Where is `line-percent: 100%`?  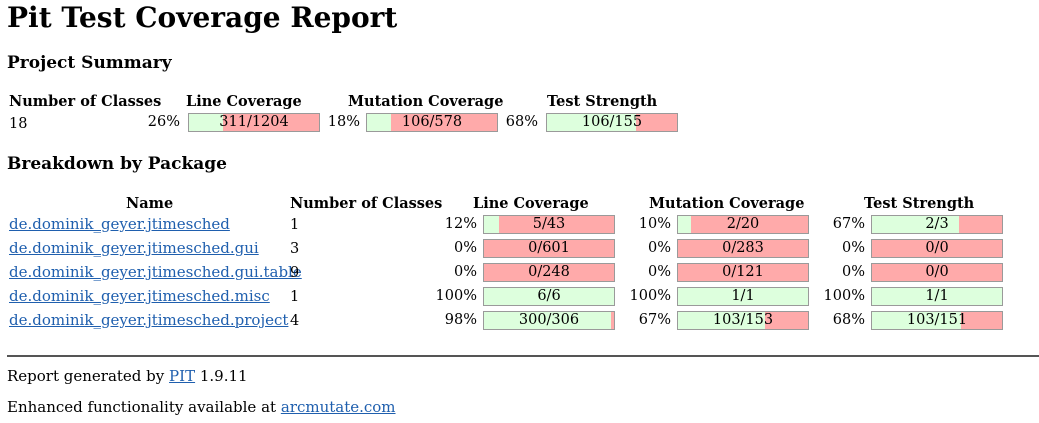
line-percent: 100% is located at coordinates (456, 296).